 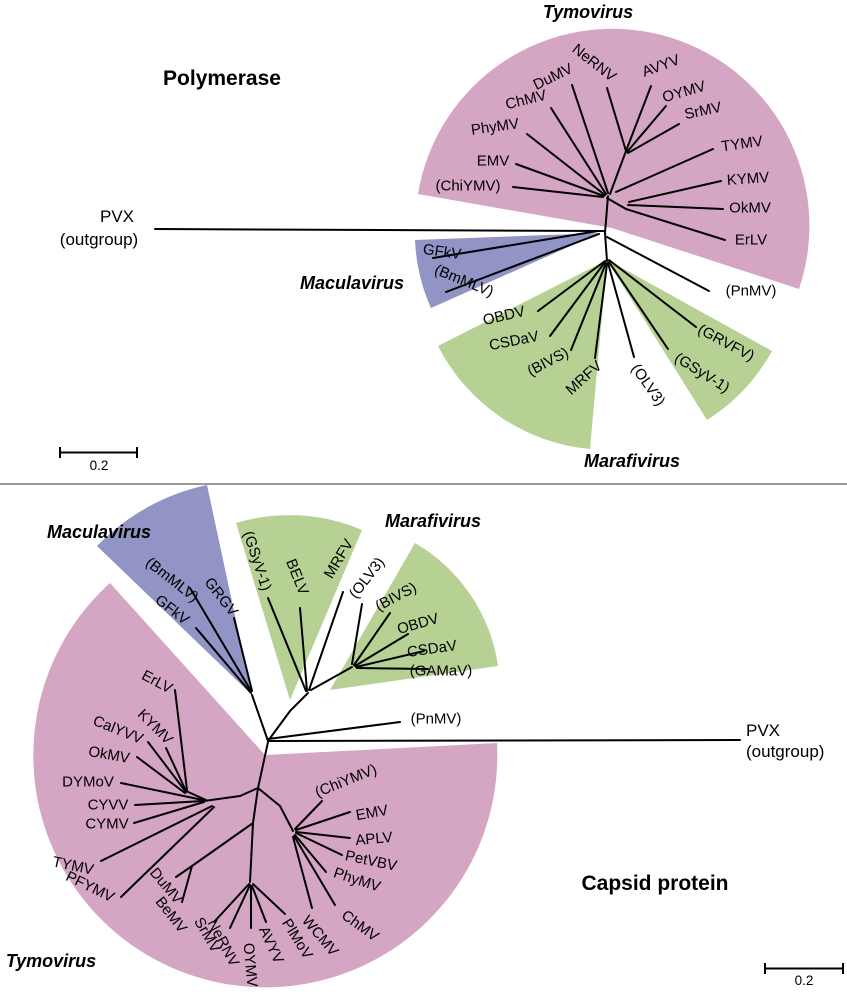 I want to click on tree-title-polymerase: Polymerase, so click(x=222, y=78).